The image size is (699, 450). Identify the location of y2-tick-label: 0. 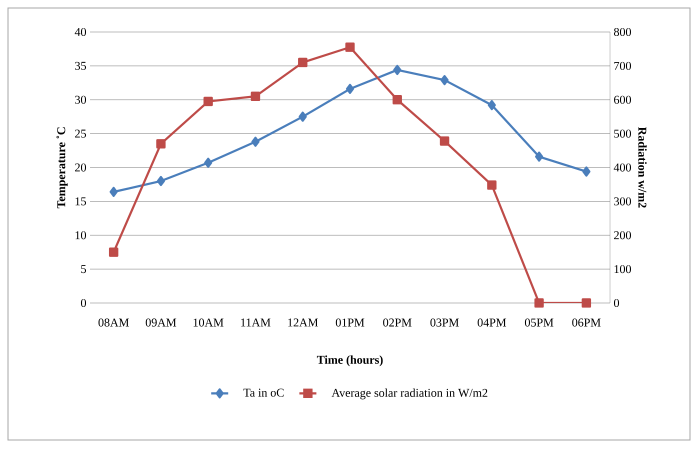
(617, 303).